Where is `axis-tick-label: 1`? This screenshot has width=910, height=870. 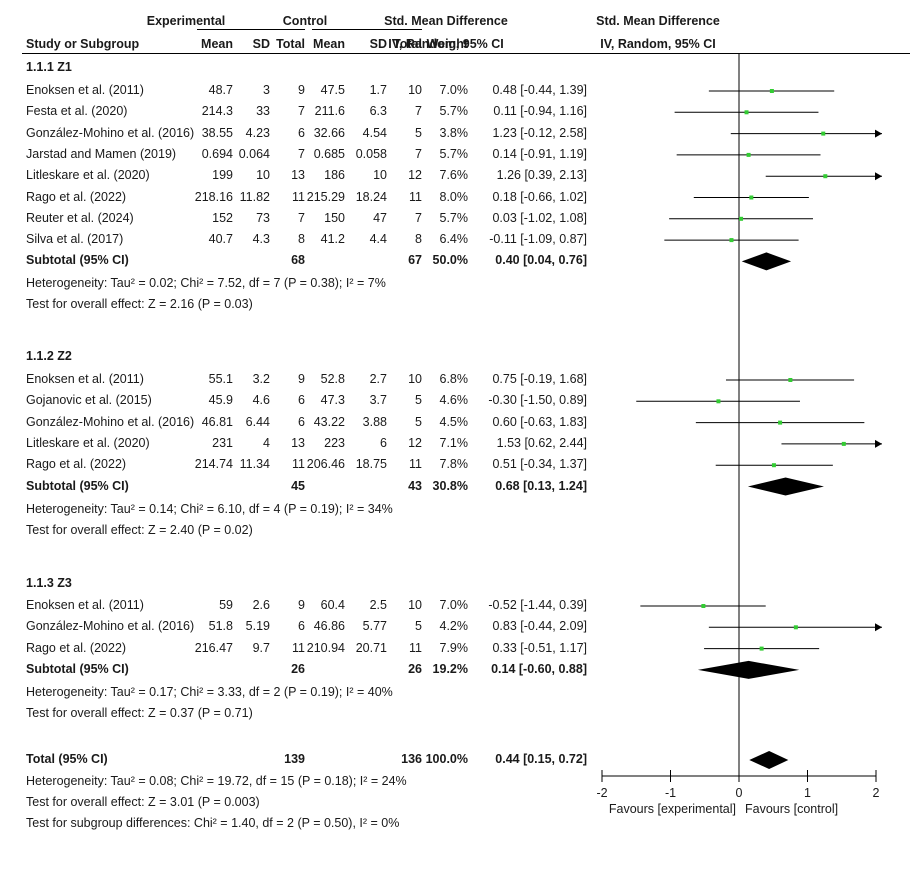
axis-tick-label: 1 is located at coordinates (807, 793).